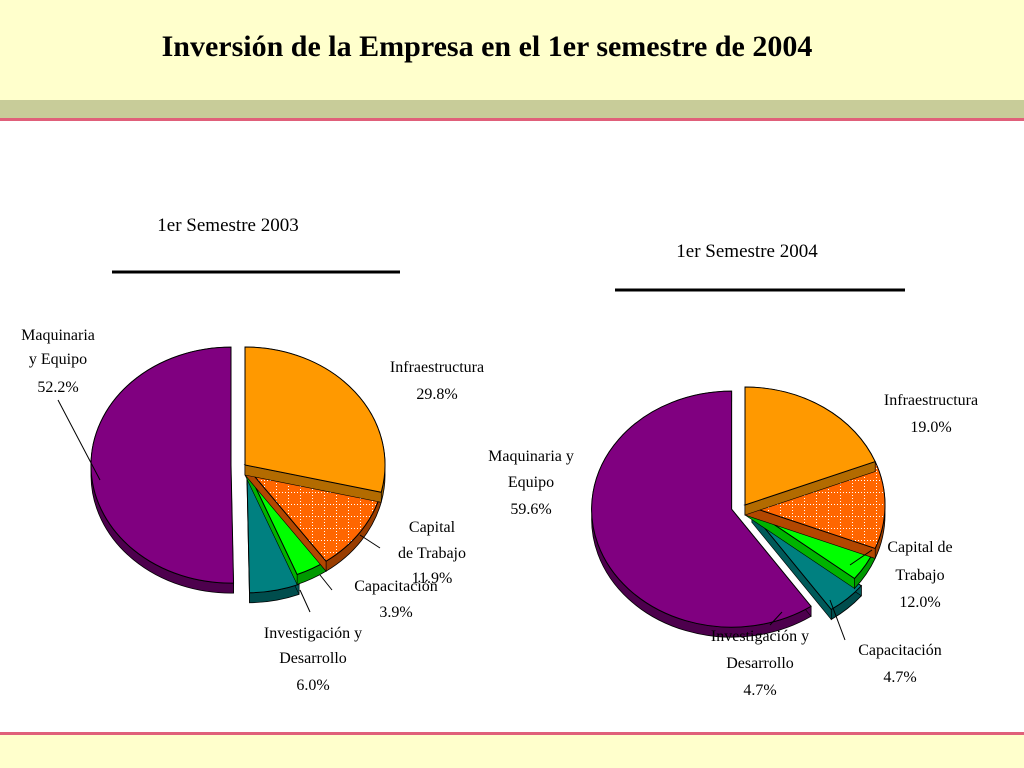 The height and width of the screenshot is (768, 1024). I want to click on footer-band, so click(512, 751).